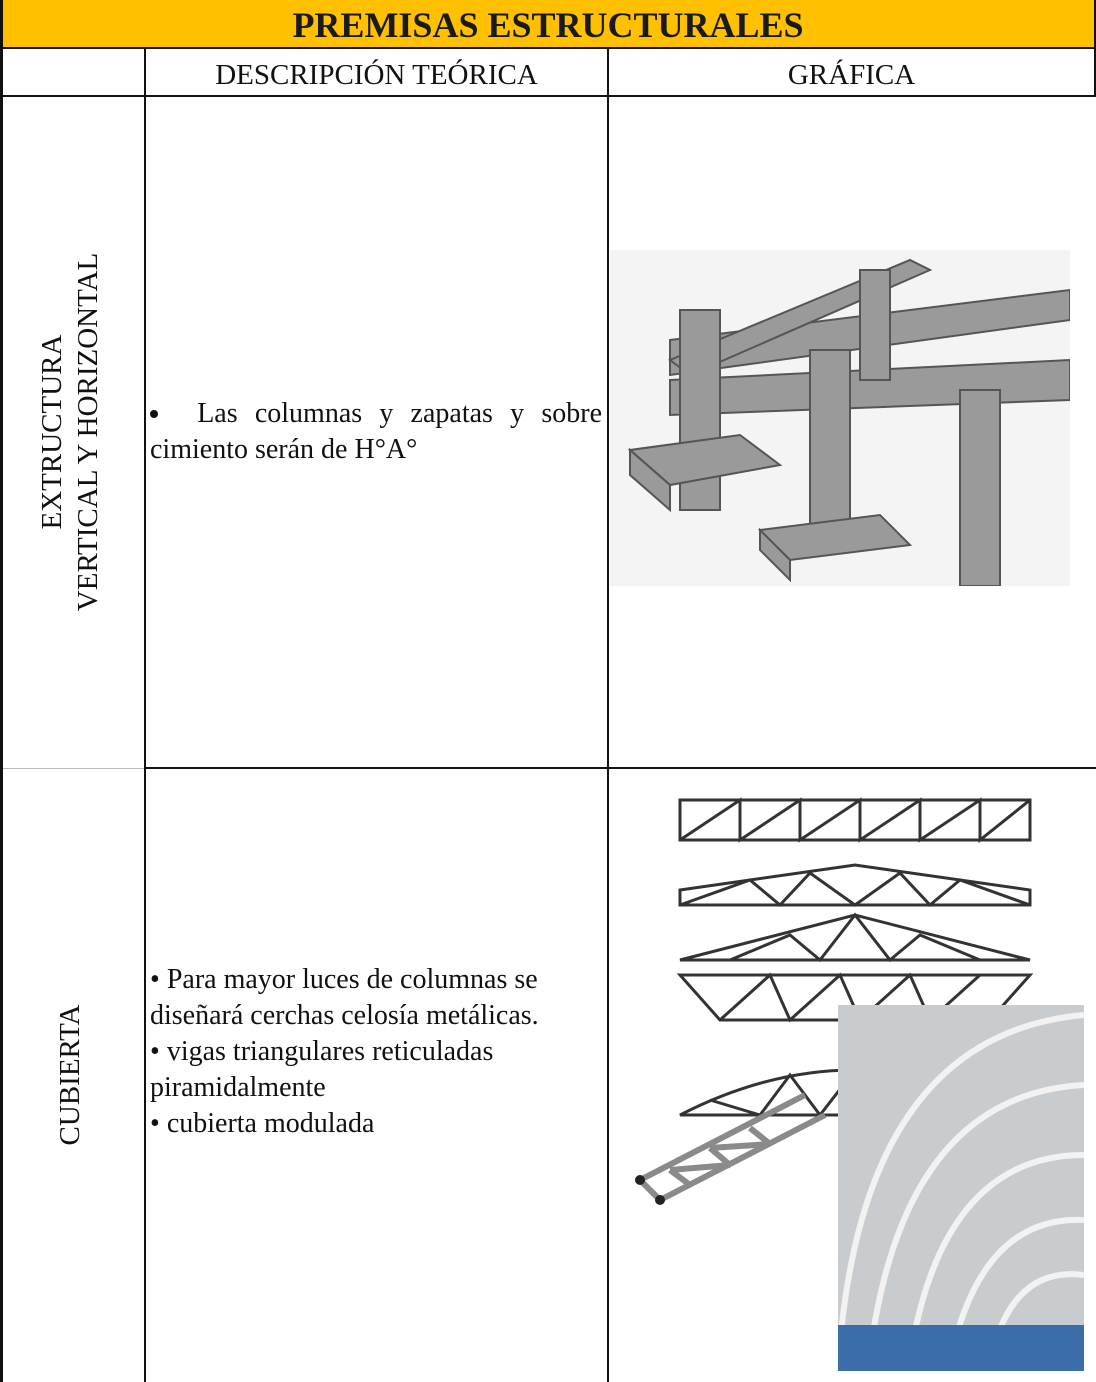  I want to click on row-label-line: CUBIERTA, so click(70, 1075).